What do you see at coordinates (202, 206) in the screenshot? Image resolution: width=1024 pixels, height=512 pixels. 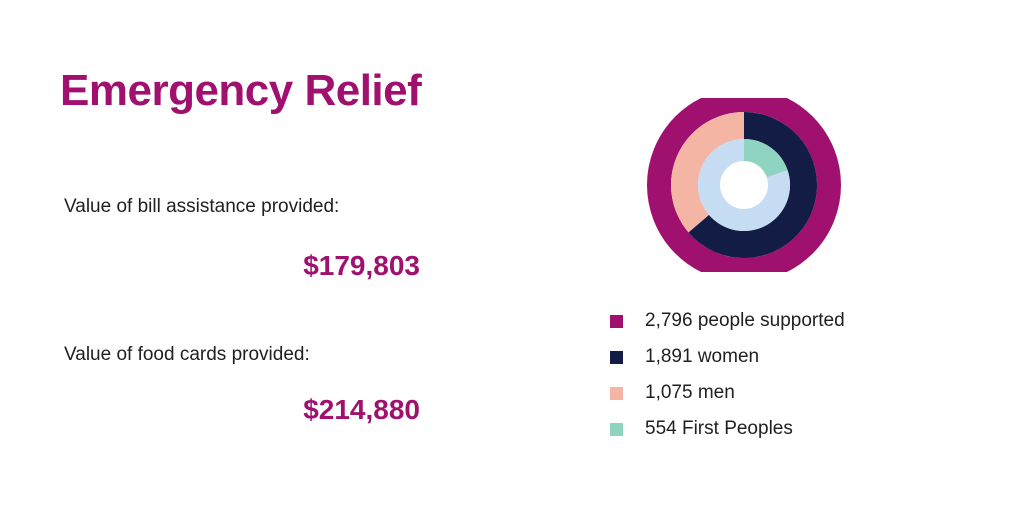 I see `bill-assistance-label: Value of bill assistance provided:` at bounding box center [202, 206].